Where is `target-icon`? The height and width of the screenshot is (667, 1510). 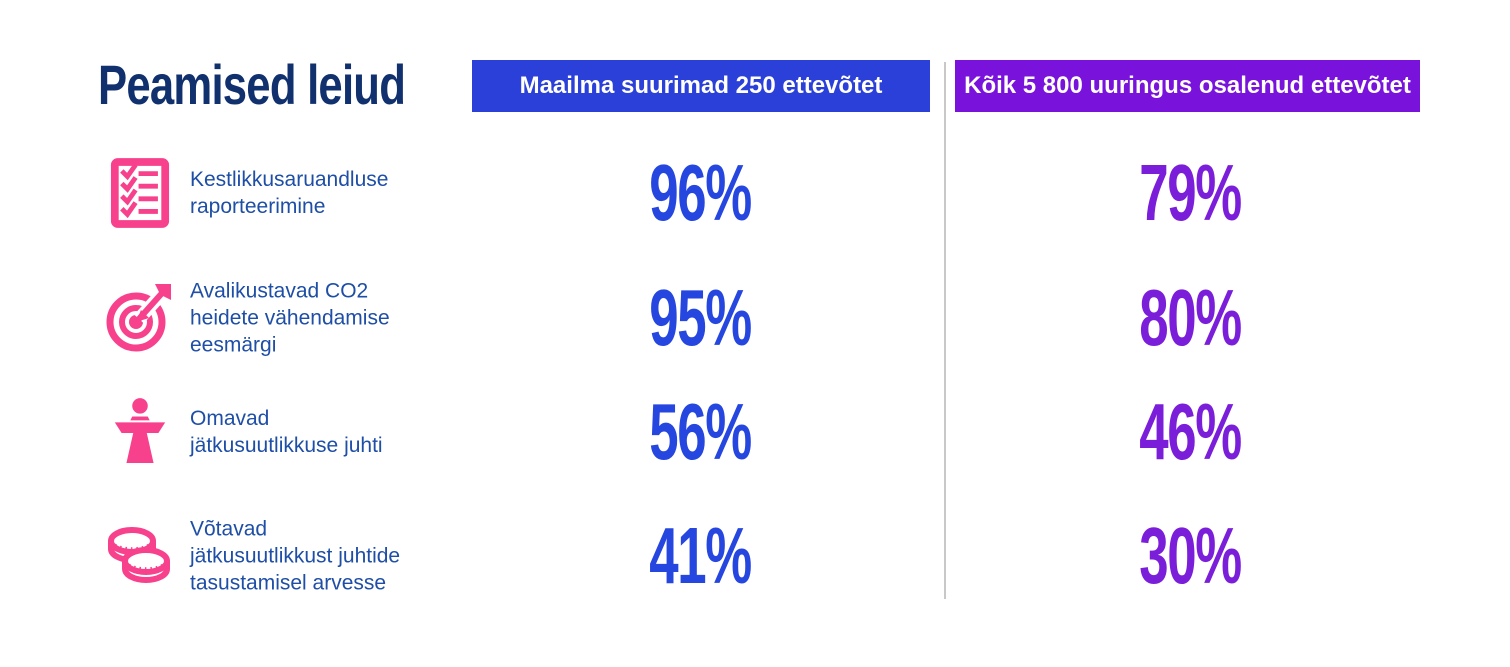
target-icon is located at coordinates (140, 318).